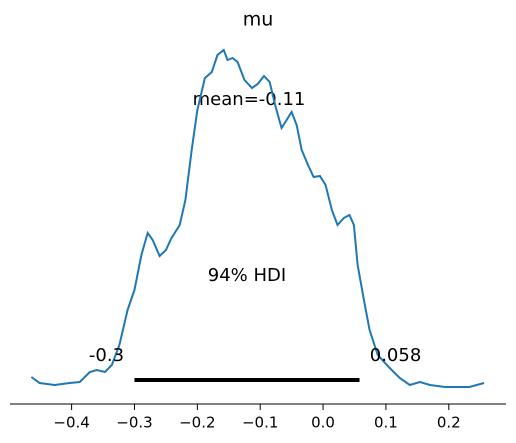 This screenshot has height=443, width=516. What do you see at coordinates (106, 355) in the screenshot?
I see `hdi-low-label: -0.3` at bounding box center [106, 355].